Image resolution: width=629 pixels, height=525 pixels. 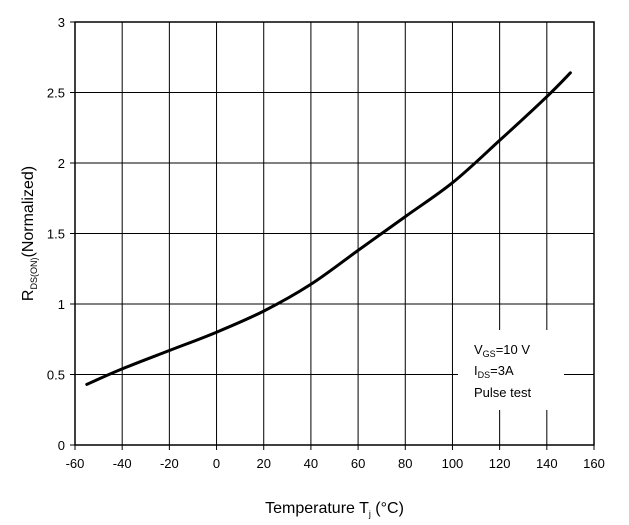 What do you see at coordinates (56, 93) in the screenshot?
I see `y-tick-label: 2.5` at bounding box center [56, 93].